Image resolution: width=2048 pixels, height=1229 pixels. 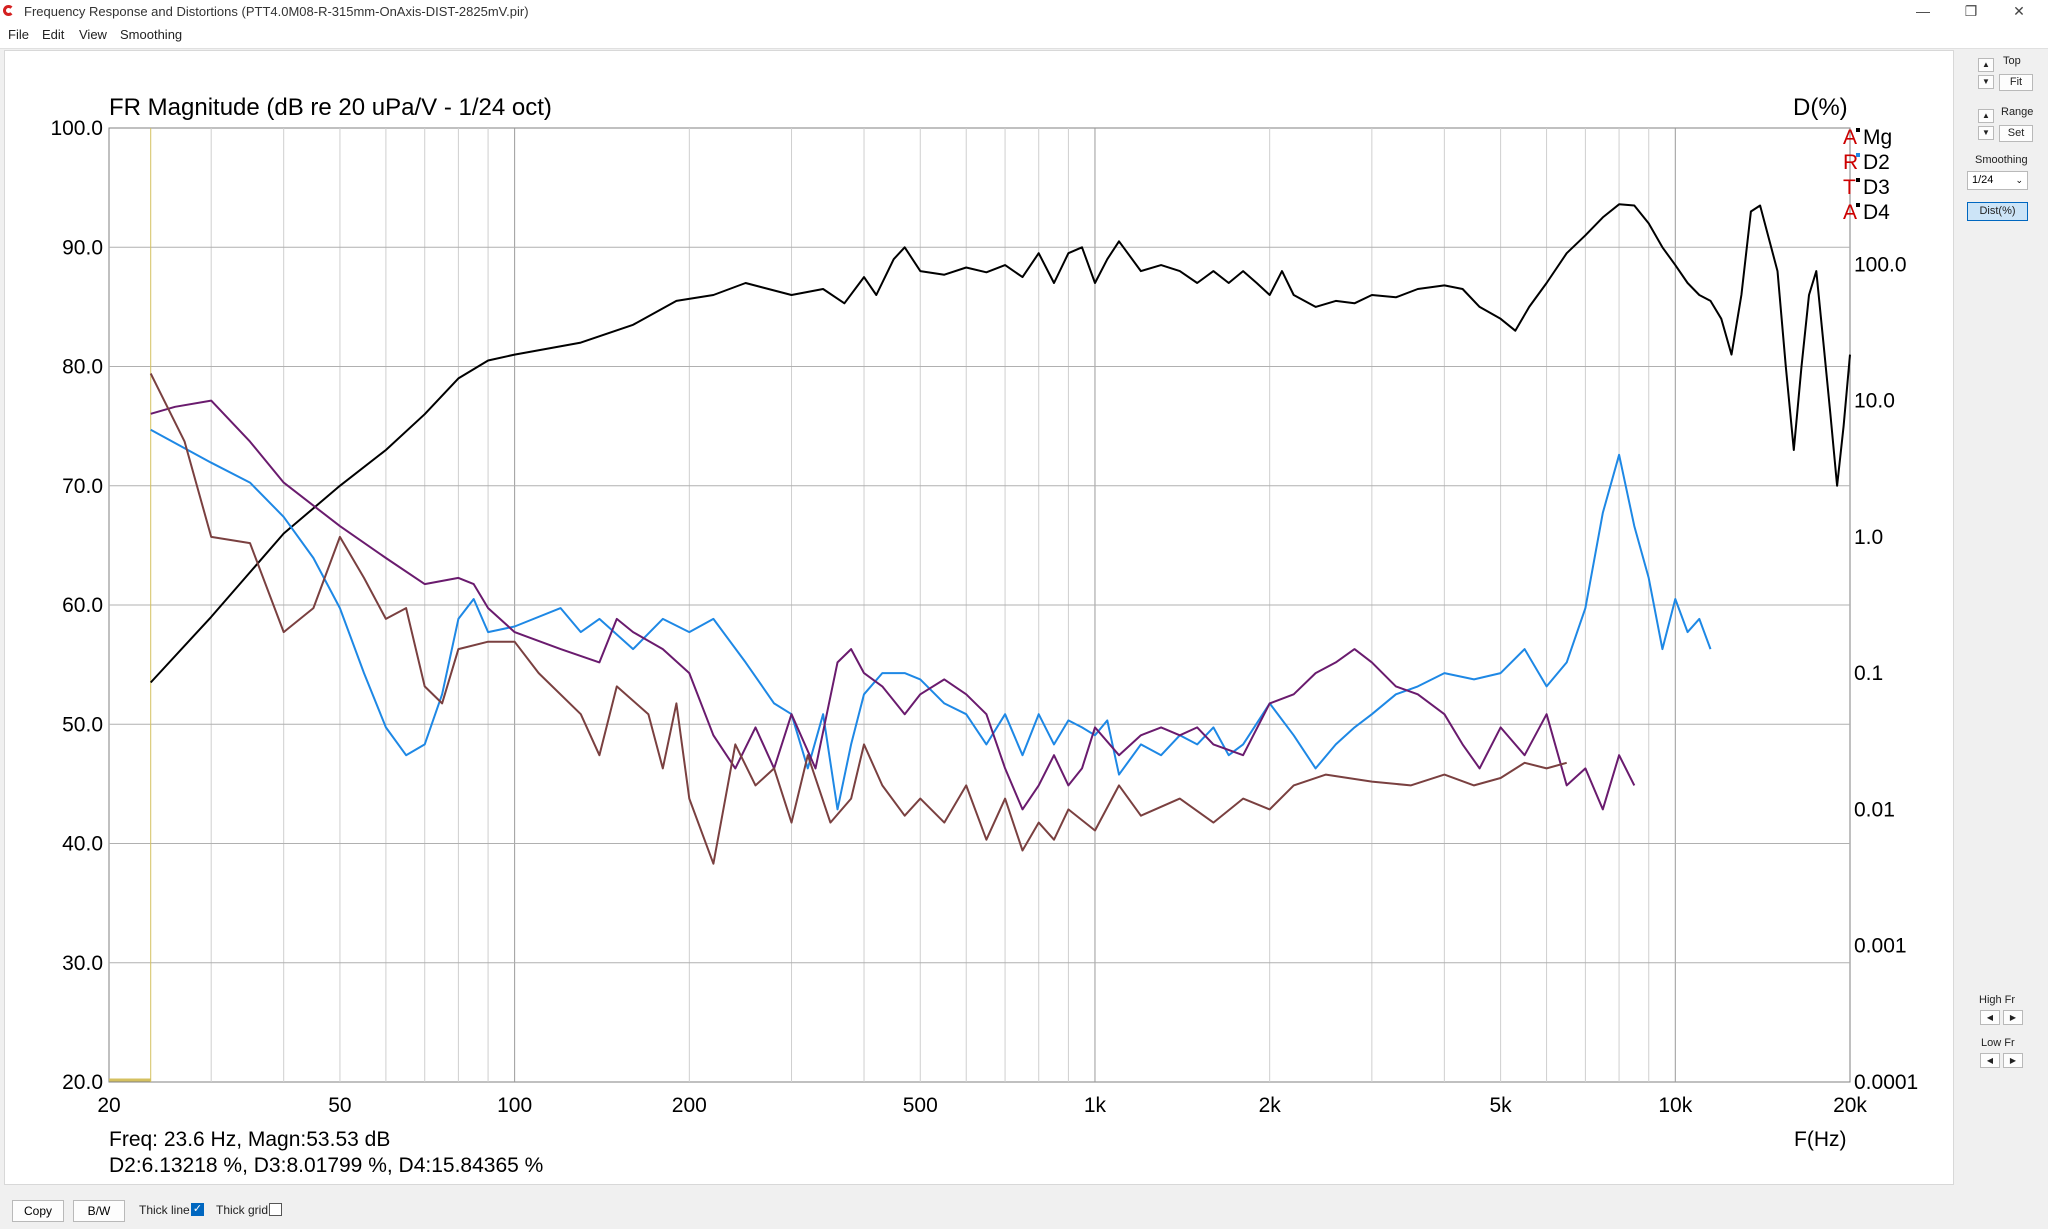 What do you see at coordinates (1820, 1139) in the screenshot?
I see `x-axis-title: F(Hz)` at bounding box center [1820, 1139].